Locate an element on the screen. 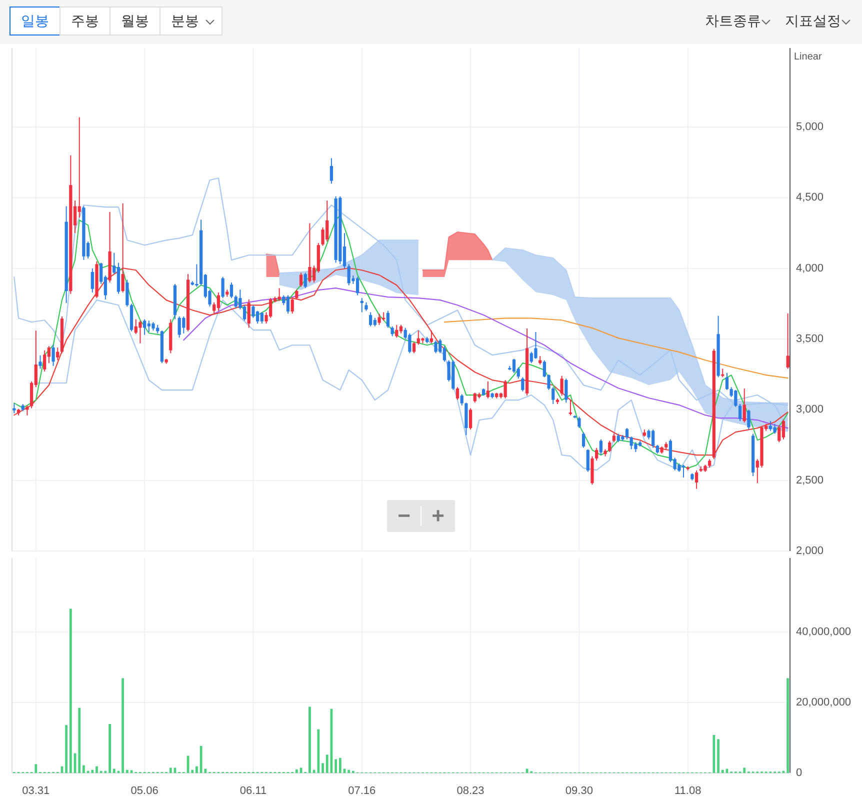 The height and width of the screenshot is (802, 862). x-tick-label: 09.30 is located at coordinates (579, 790).